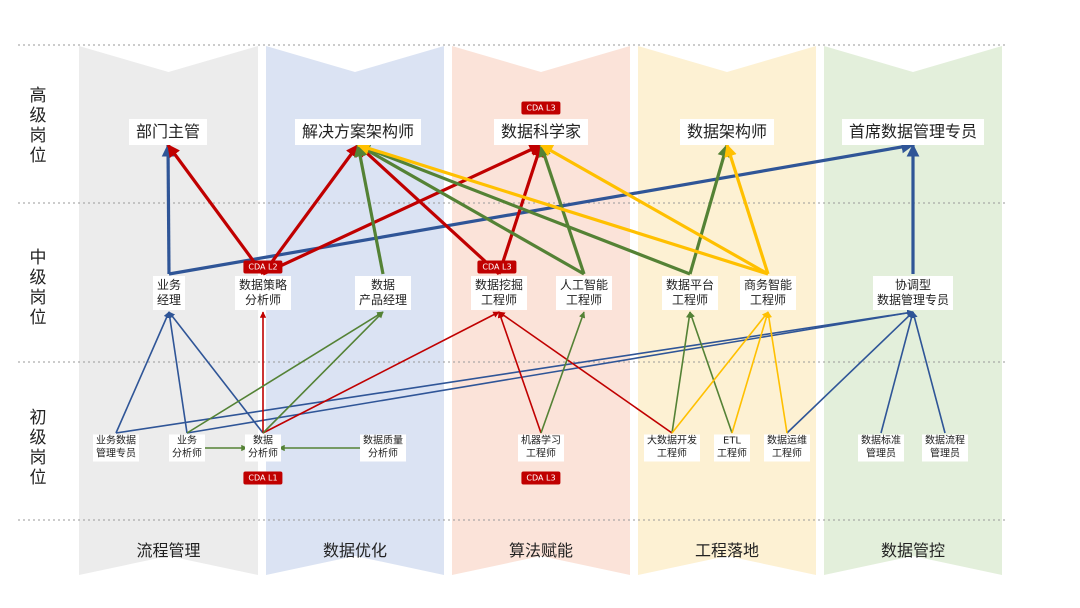 This screenshot has height=608, width=1080. What do you see at coordinates (654, 209) in the screenshot?
I see `edge-m7-to-s3` at bounding box center [654, 209].